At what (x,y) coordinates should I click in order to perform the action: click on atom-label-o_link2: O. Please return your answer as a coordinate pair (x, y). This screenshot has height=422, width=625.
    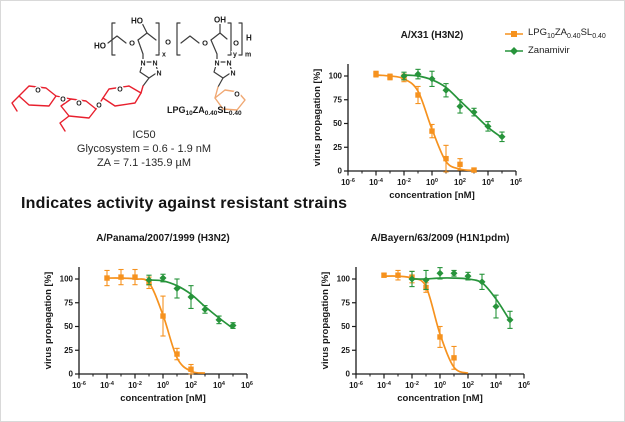
    Looking at the image, I should click on (99, 106).